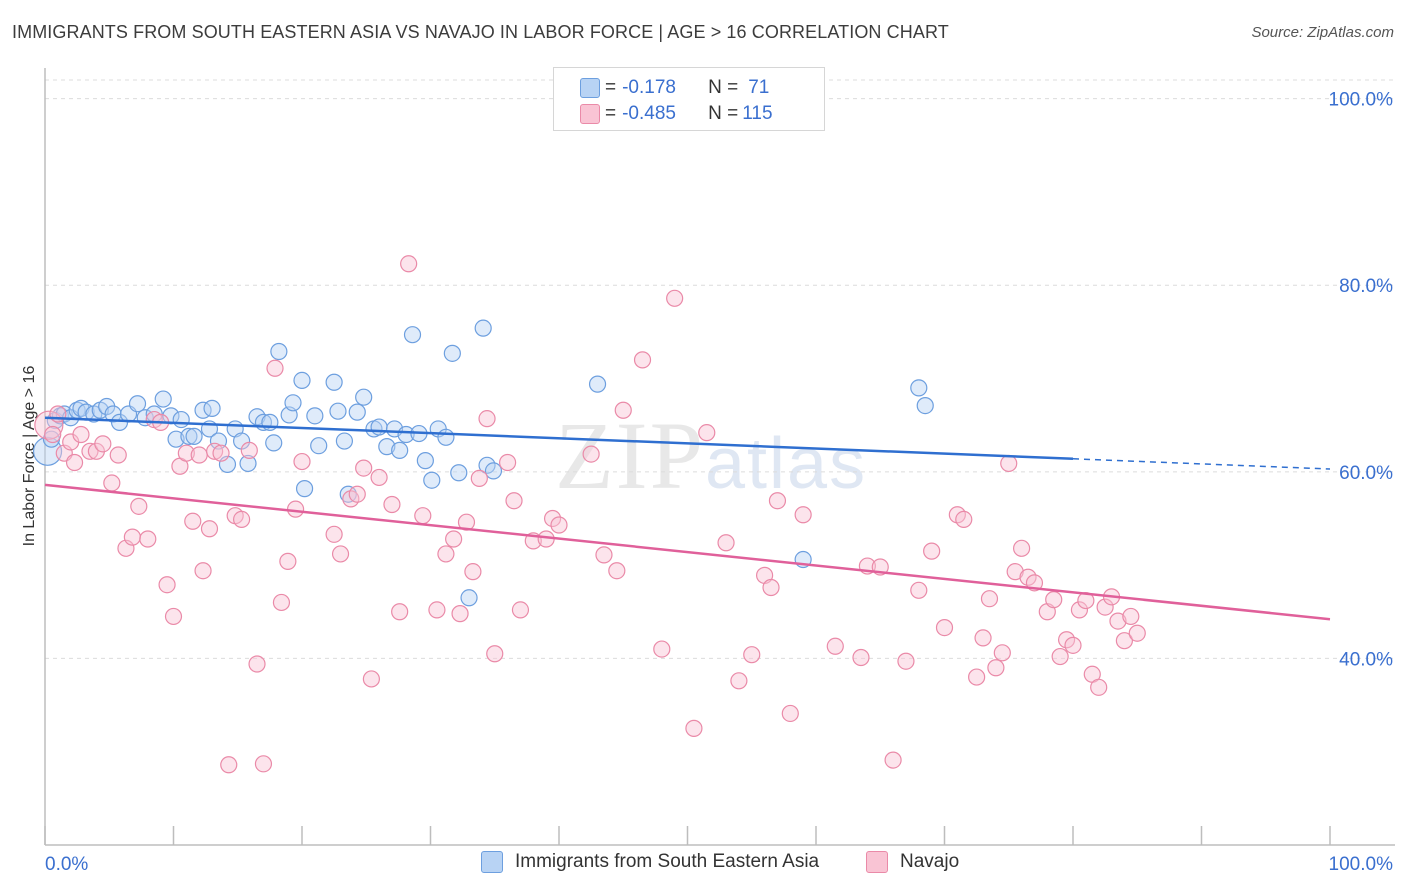 The image size is (1406, 892). I want to click on legend-item-navajo: Navajo, so click(912, 862).